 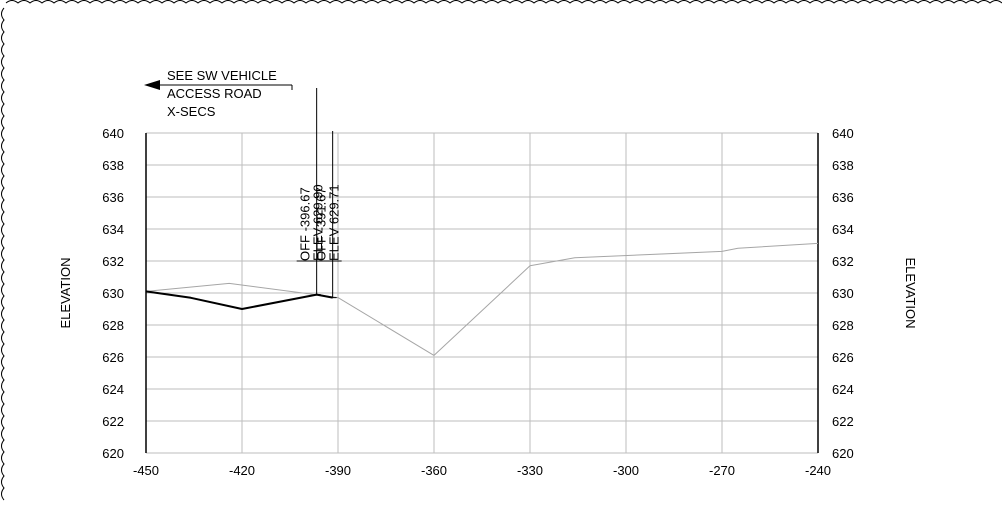 What do you see at coordinates (843, 421) in the screenshot?
I see `y-tick-label-right: 622` at bounding box center [843, 421].